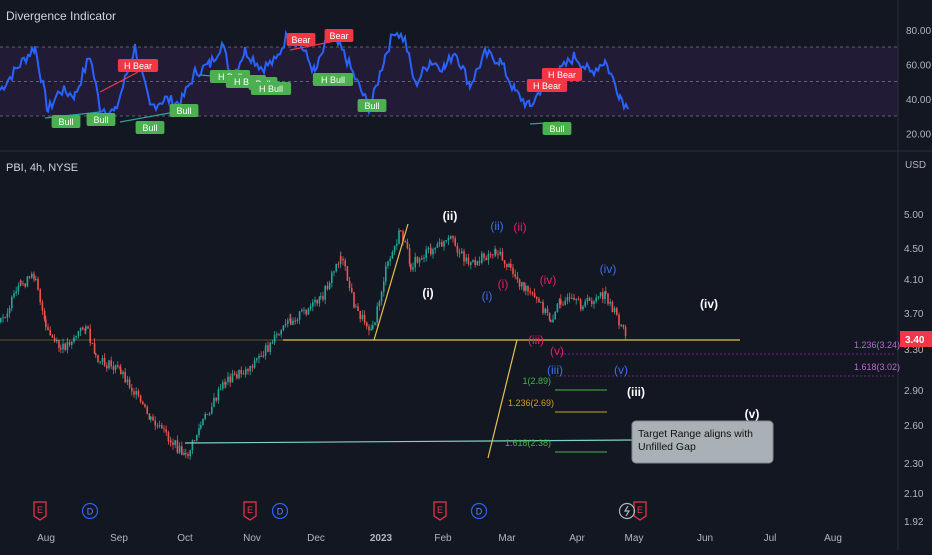 This screenshot has height=555, width=932. I want to click on time-x-tick: 2023, so click(381, 538).